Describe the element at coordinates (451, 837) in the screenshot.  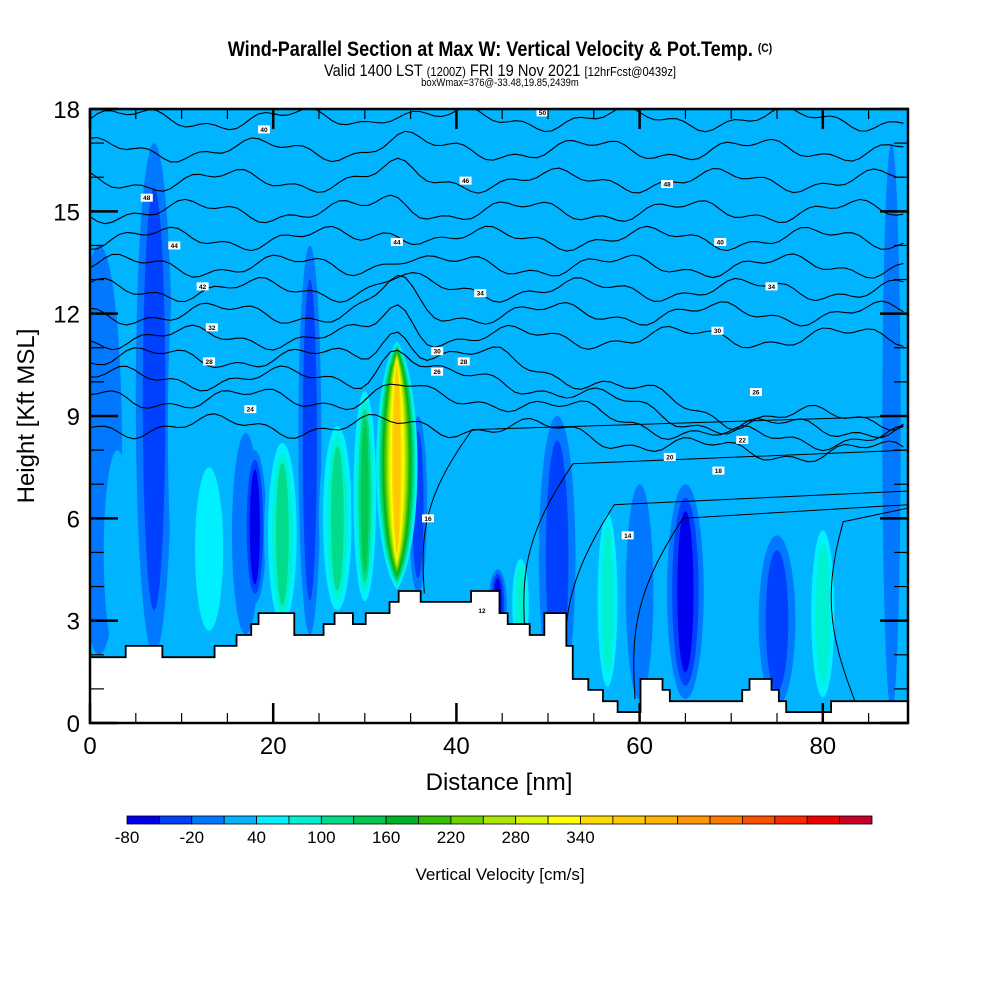
I see `colorbar-tick-label: 220` at that location.